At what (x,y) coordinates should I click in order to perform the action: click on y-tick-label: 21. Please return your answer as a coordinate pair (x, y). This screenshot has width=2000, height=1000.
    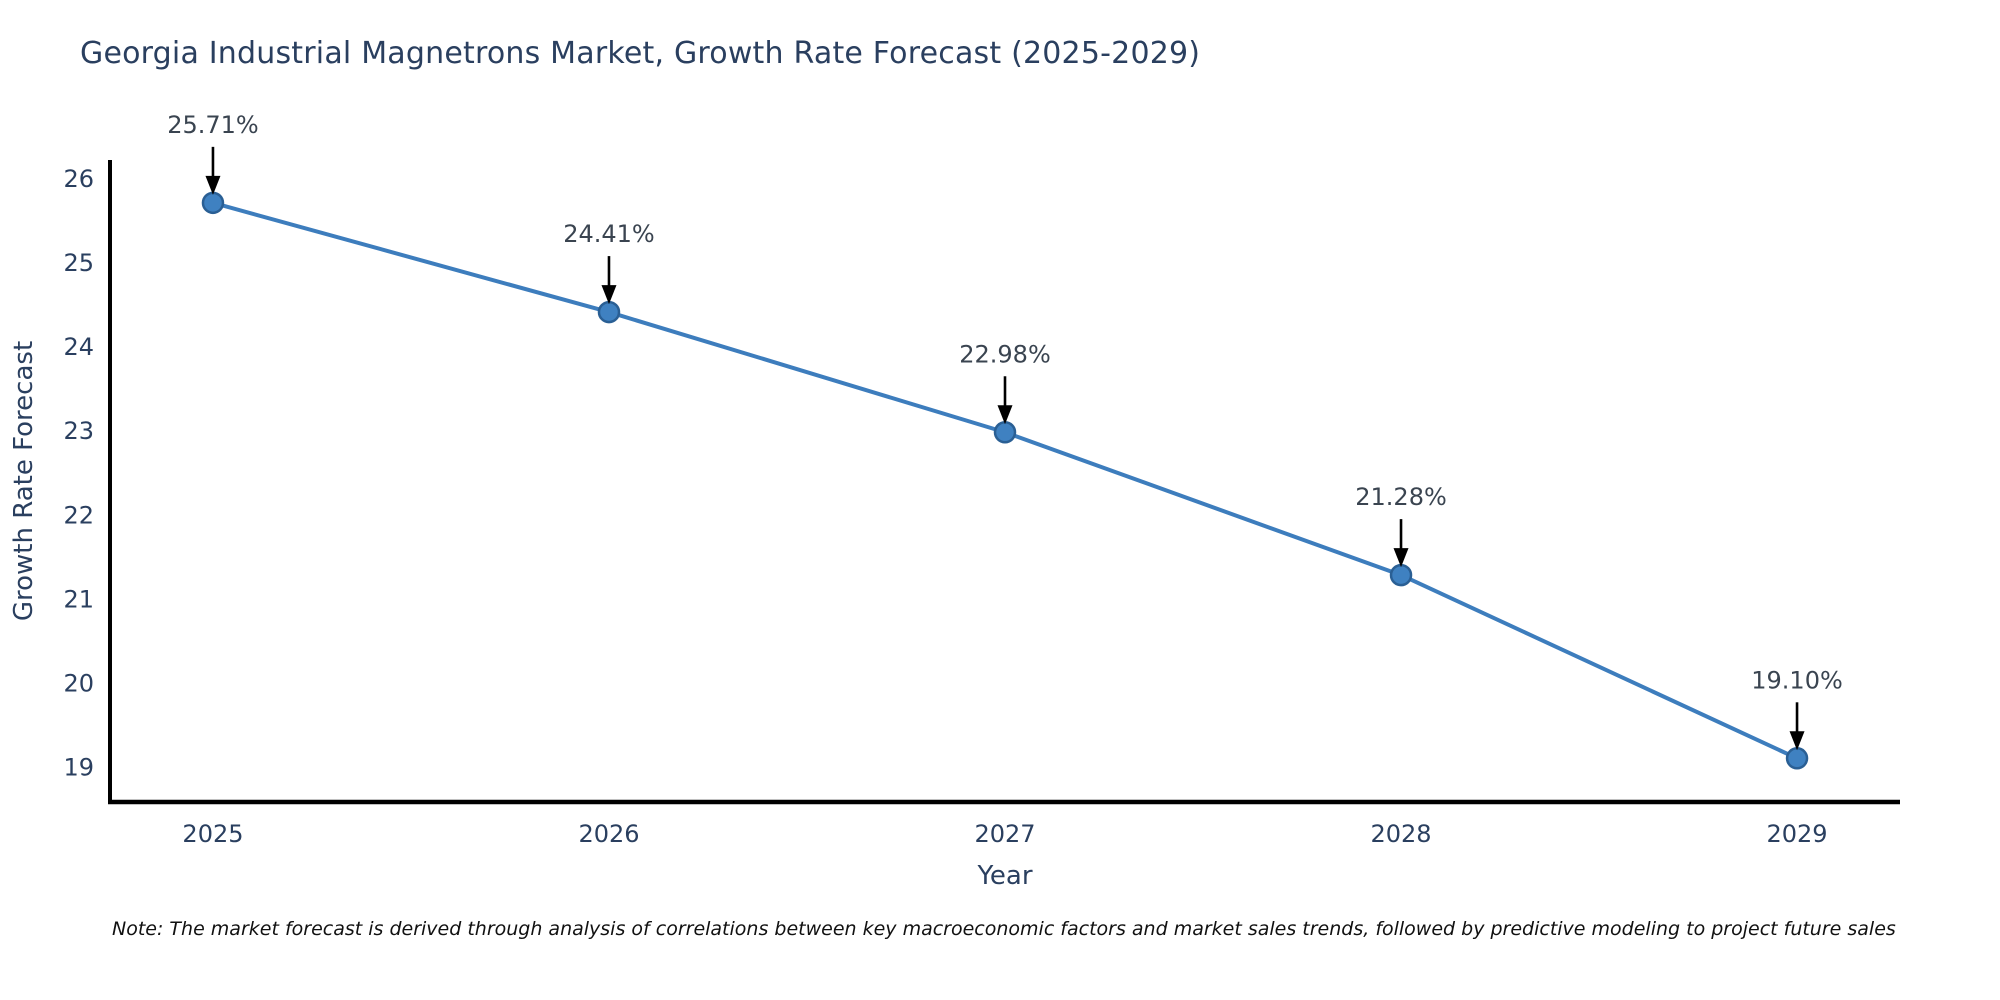
    Looking at the image, I should click on (78, 599).